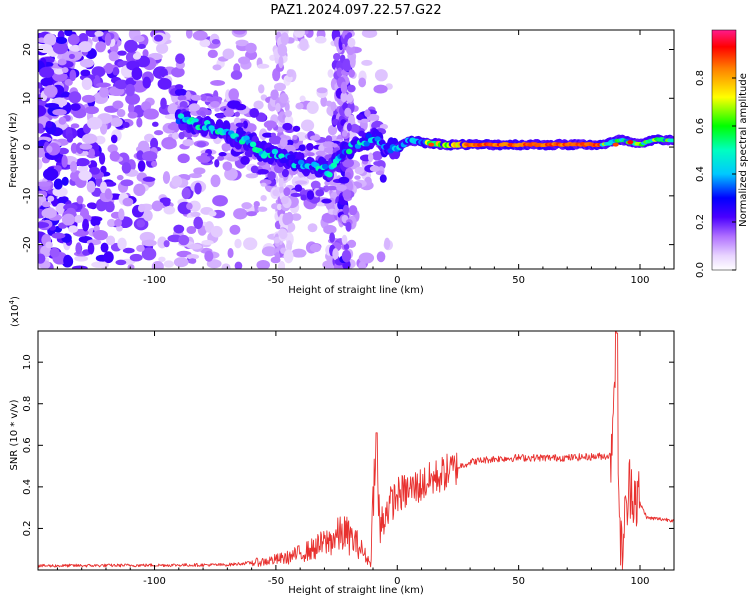 The height and width of the screenshot is (600, 750). Describe the element at coordinates (397, 581) in the screenshot. I see `x-tick-label: 0` at that location.